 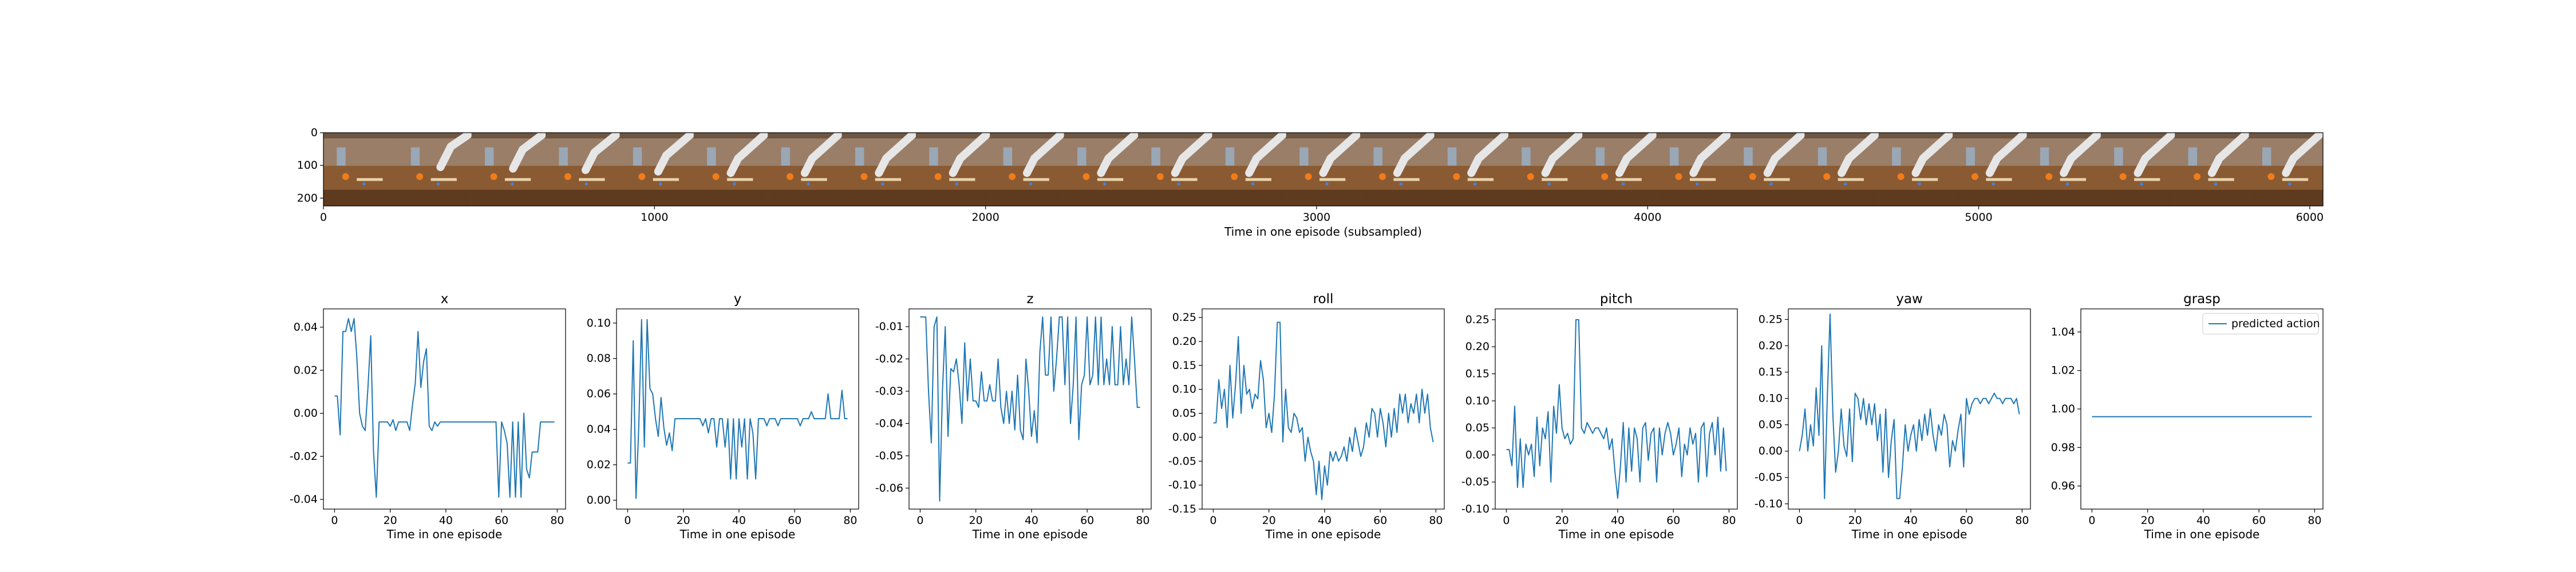 What do you see at coordinates (737, 409) in the screenshot?
I see `axes-frame` at bounding box center [737, 409].